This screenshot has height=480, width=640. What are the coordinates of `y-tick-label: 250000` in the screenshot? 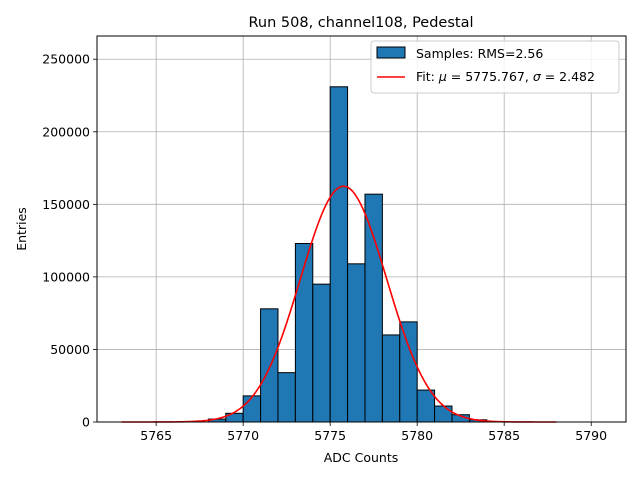 It's located at (66, 59).